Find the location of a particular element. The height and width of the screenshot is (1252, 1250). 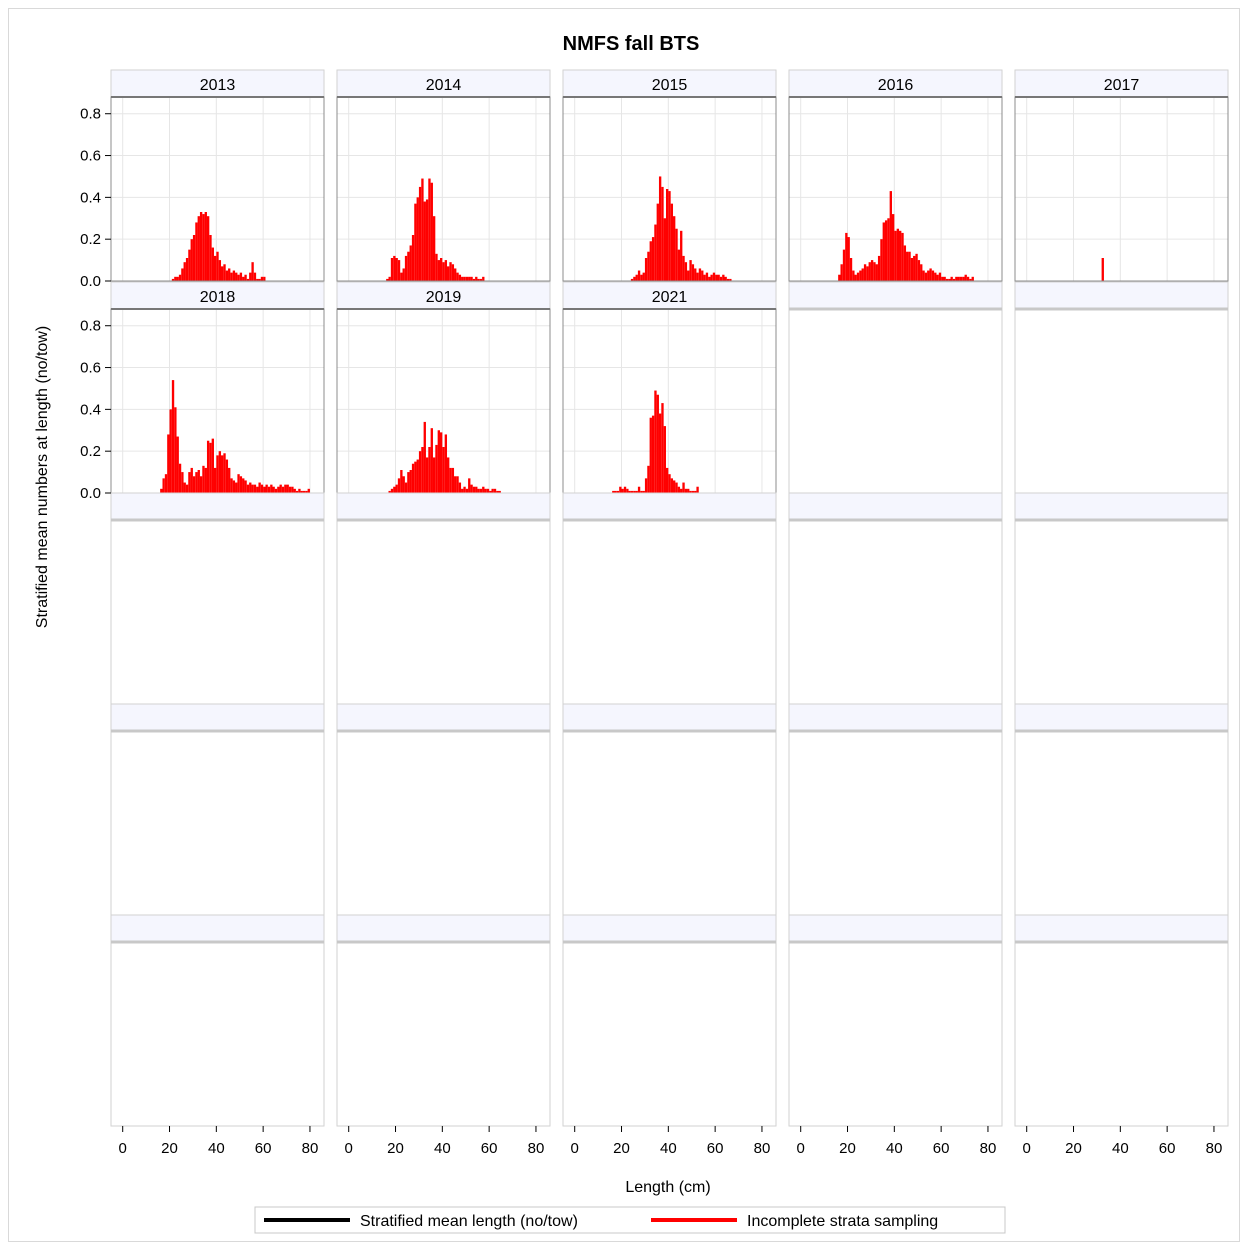

panel-2018: 2018 is located at coordinates (217, 387).